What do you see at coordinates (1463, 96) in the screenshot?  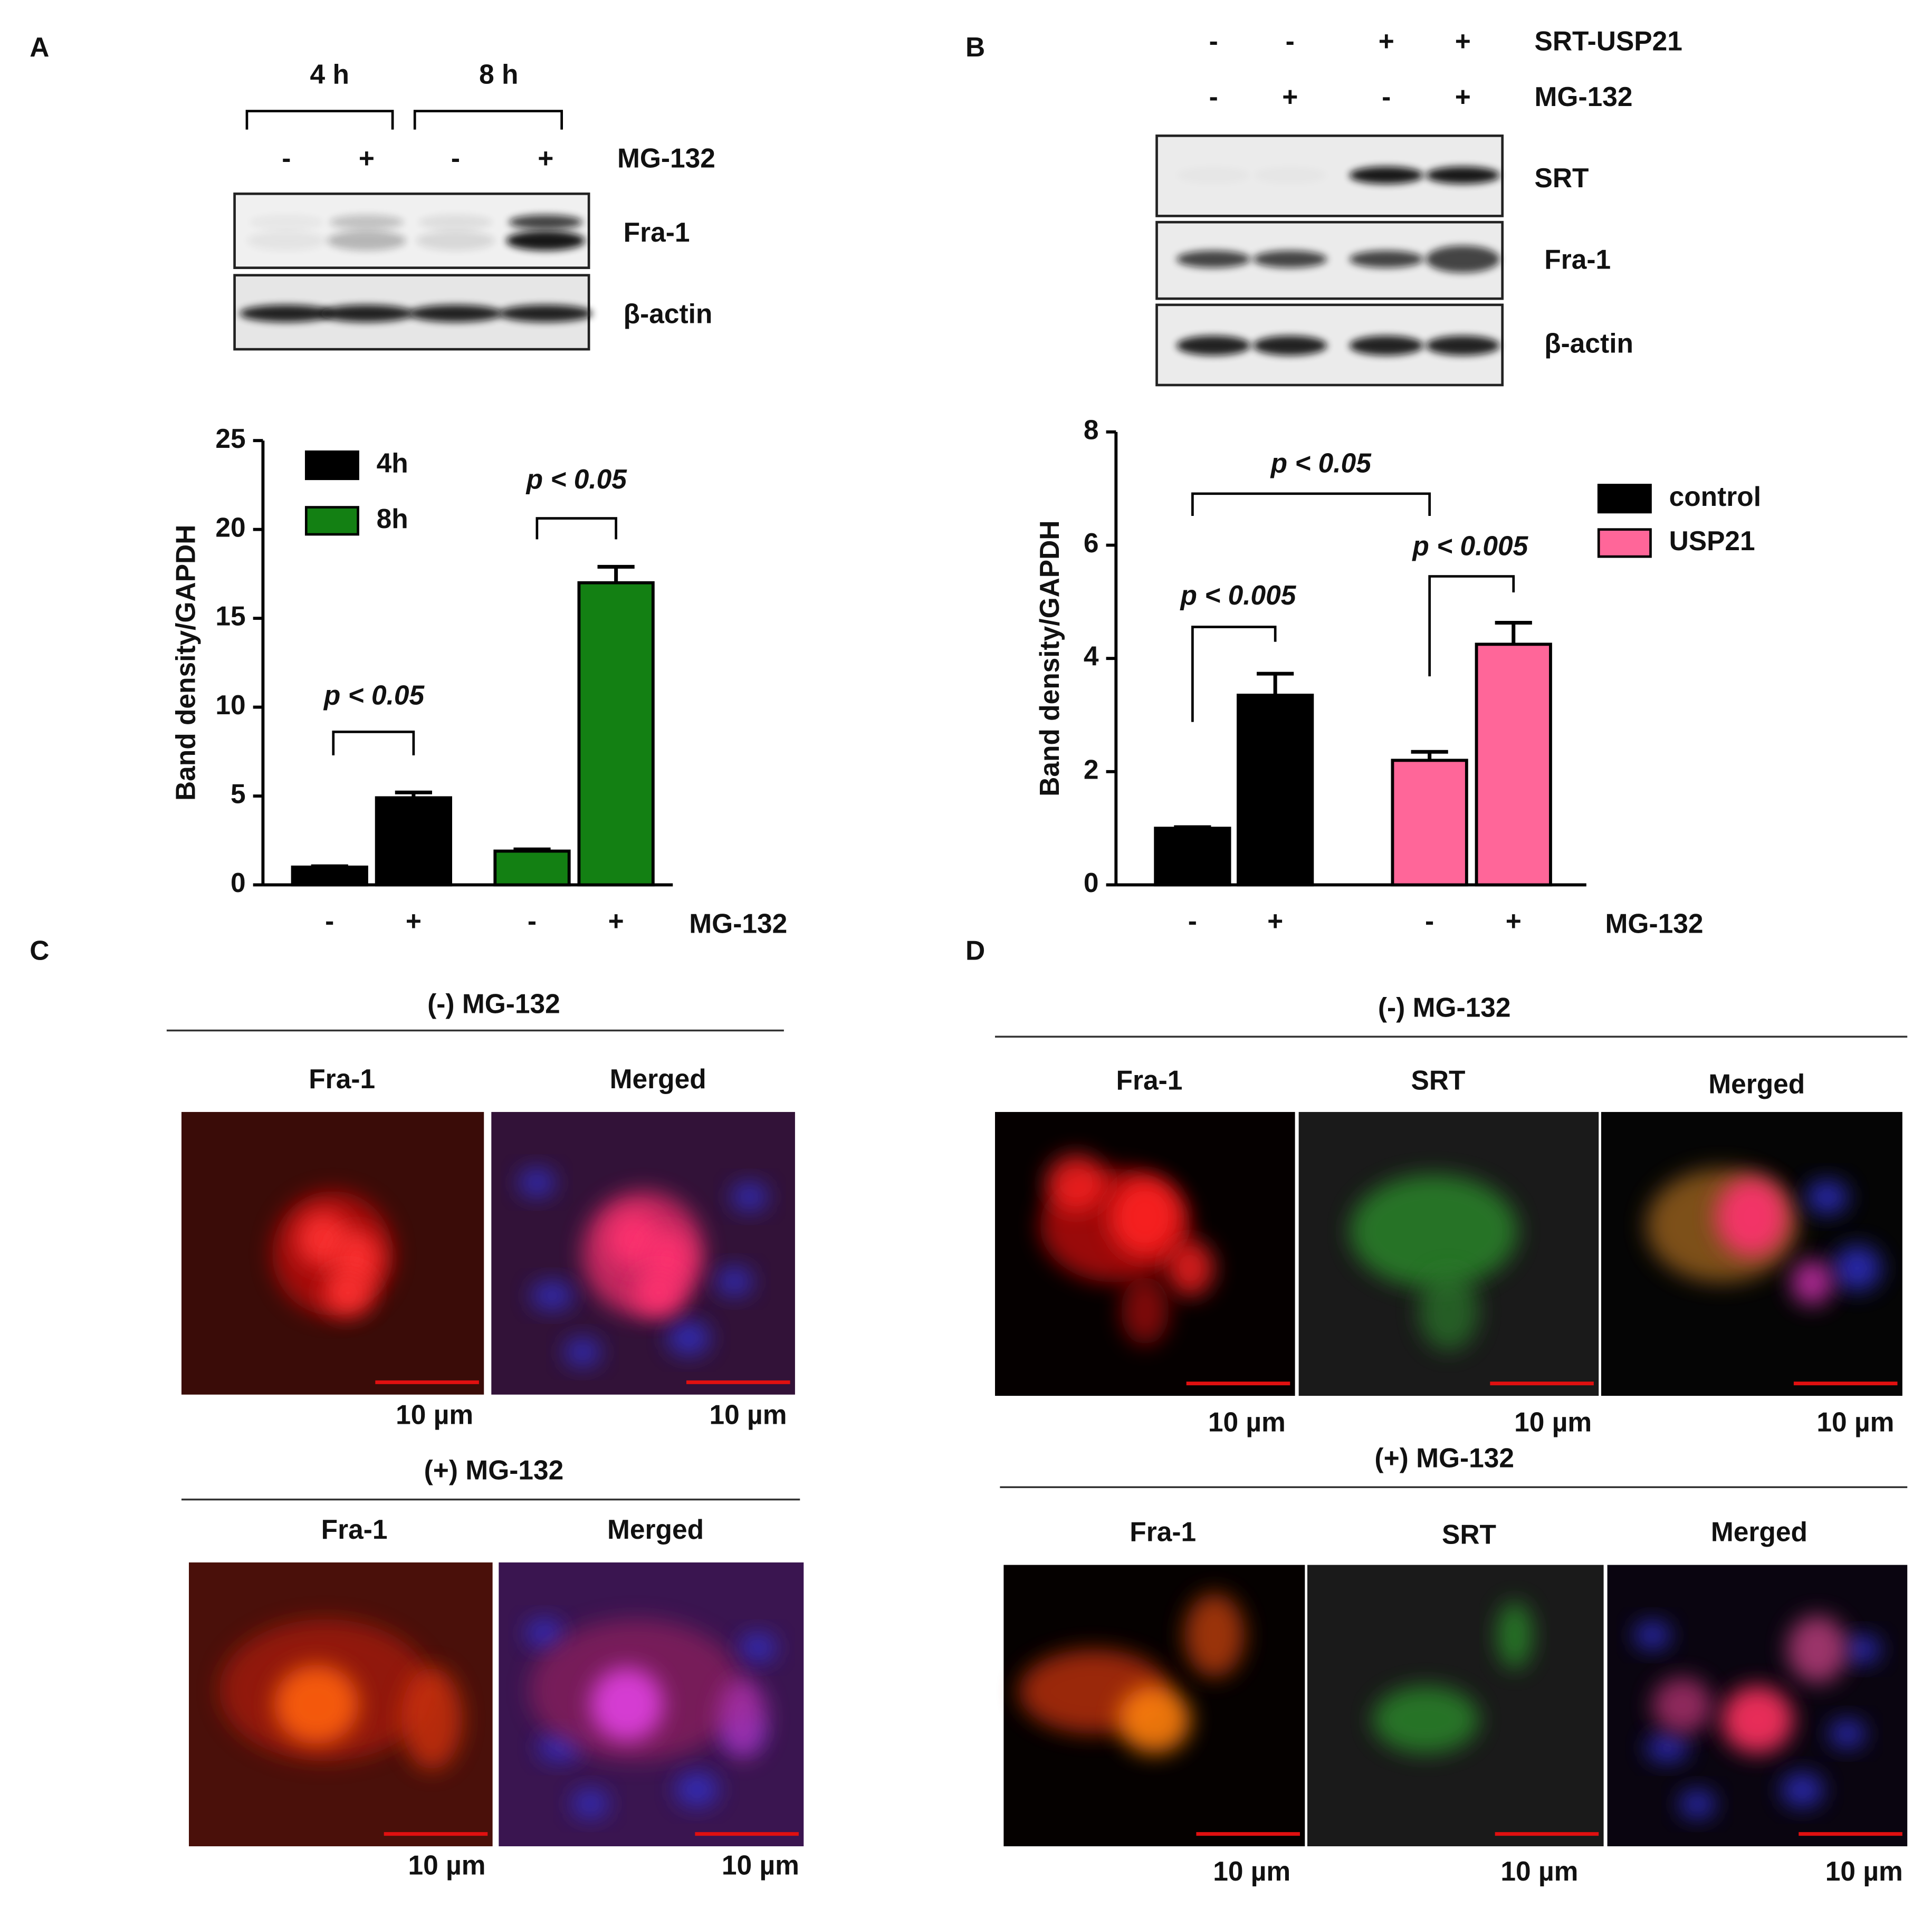 I see `treatment-sign: +` at bounding box center [1463, 96].